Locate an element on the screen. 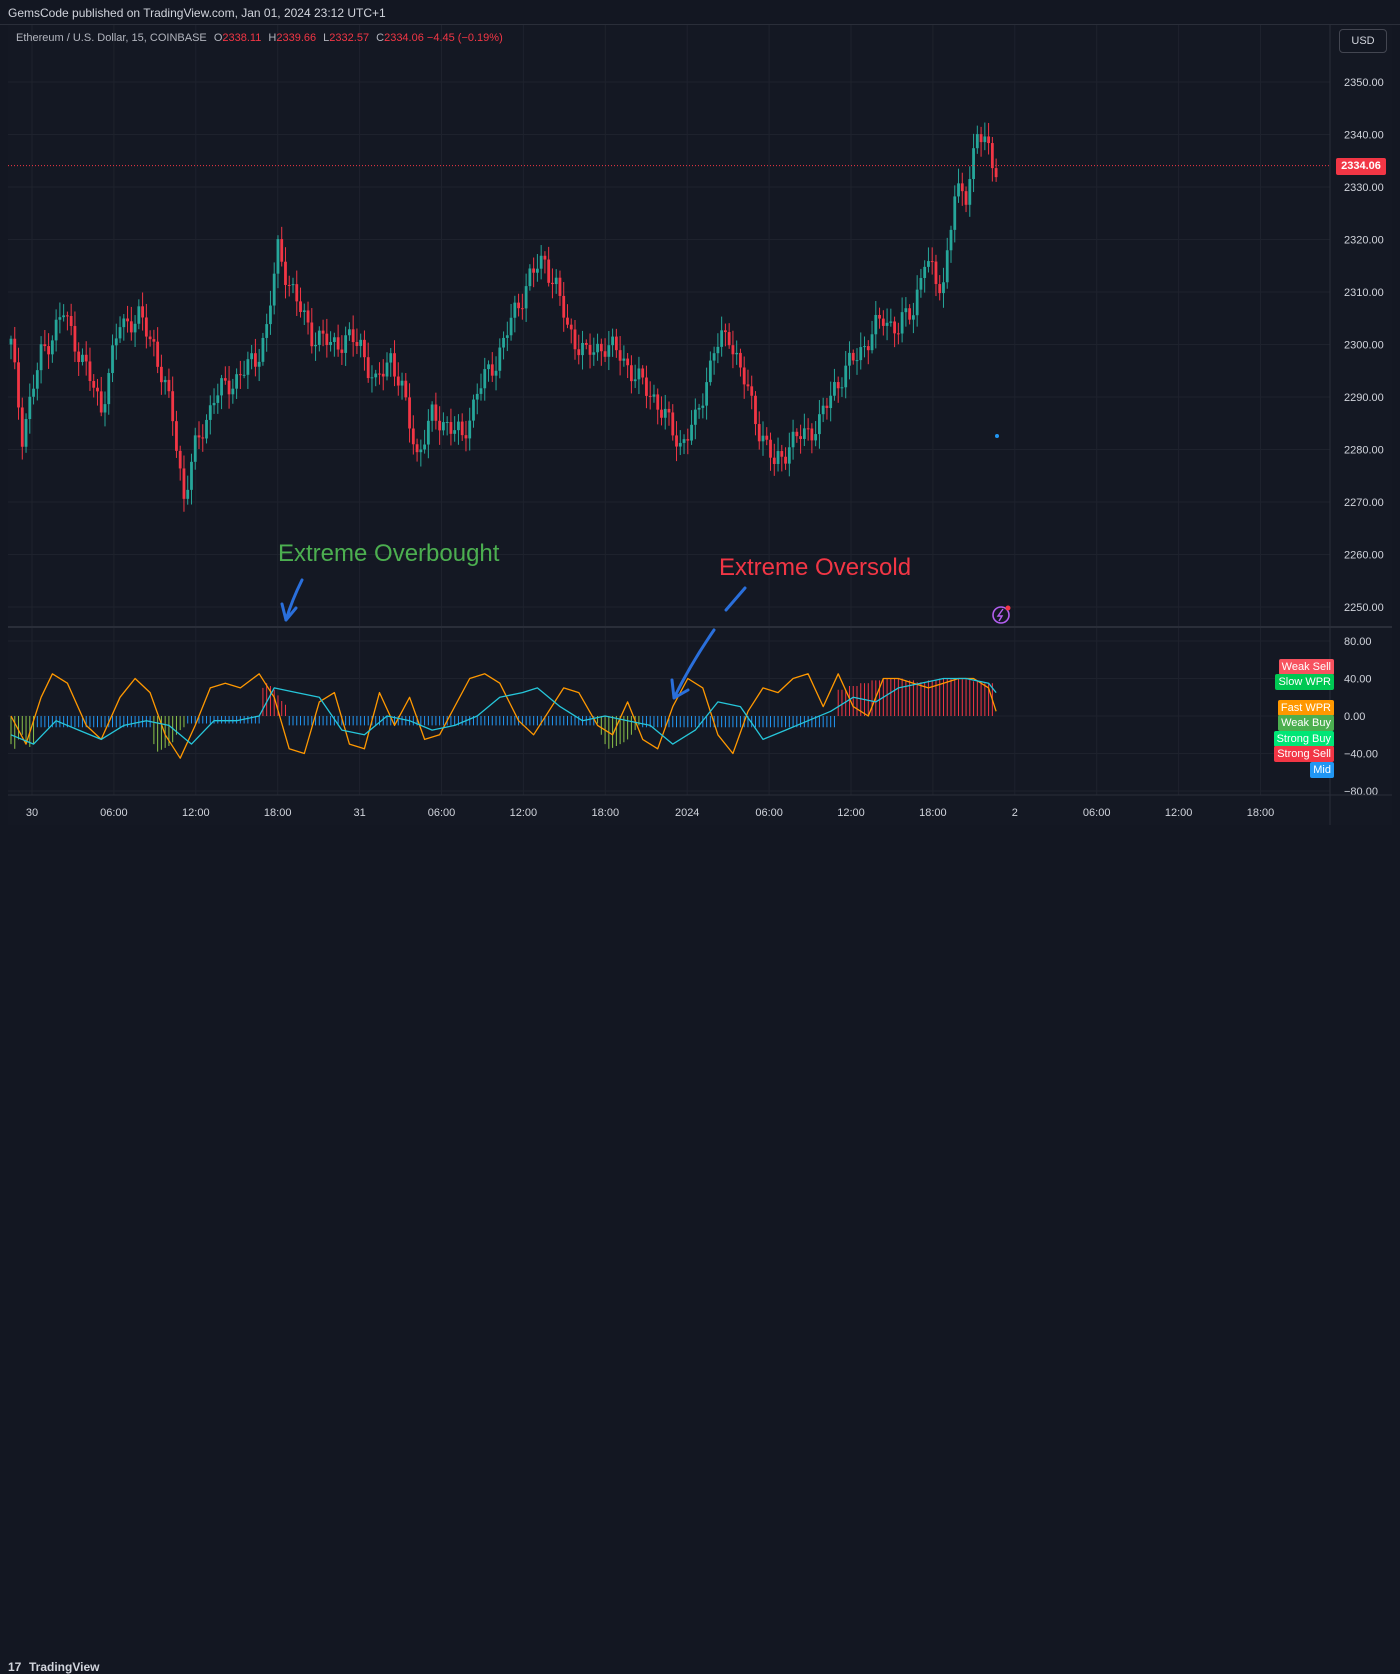  low-label: L is located at coordinates (326, 38).